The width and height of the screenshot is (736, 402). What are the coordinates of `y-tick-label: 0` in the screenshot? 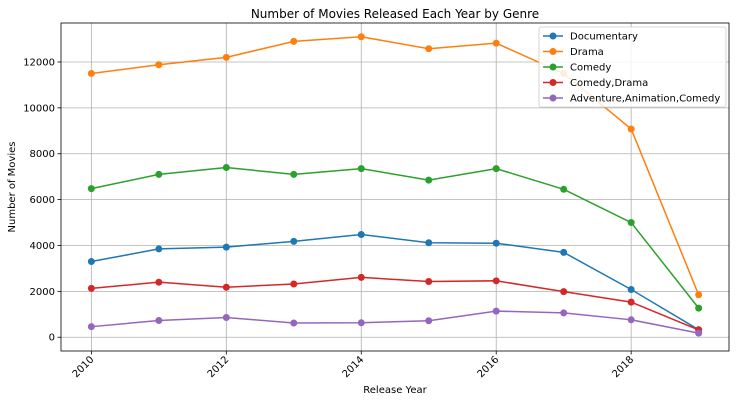 It's located at (52, 338).